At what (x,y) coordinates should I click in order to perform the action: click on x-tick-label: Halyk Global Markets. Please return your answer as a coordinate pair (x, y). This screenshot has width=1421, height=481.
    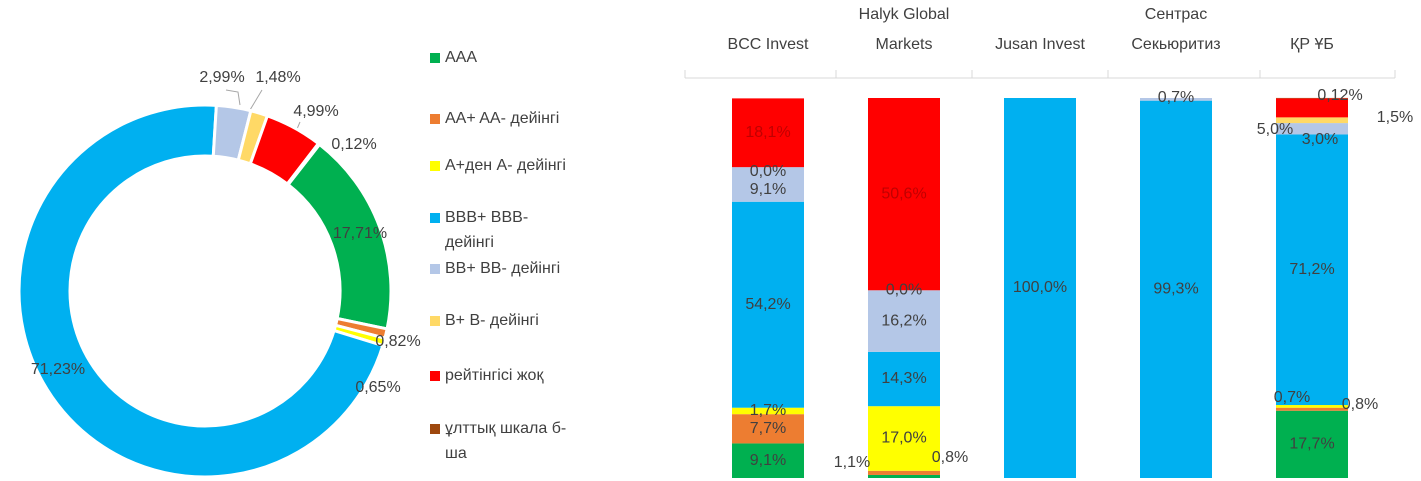
    Looking at the image, I should click on (904, 29).